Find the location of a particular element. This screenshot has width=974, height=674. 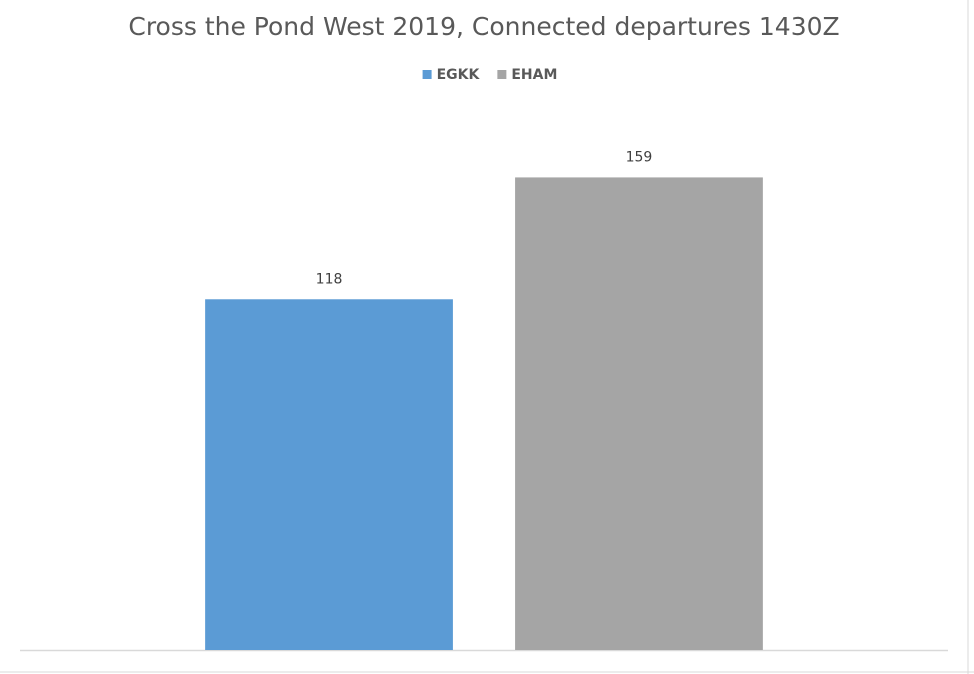

legend-label: EHAM is located at coordinates (534, 75).